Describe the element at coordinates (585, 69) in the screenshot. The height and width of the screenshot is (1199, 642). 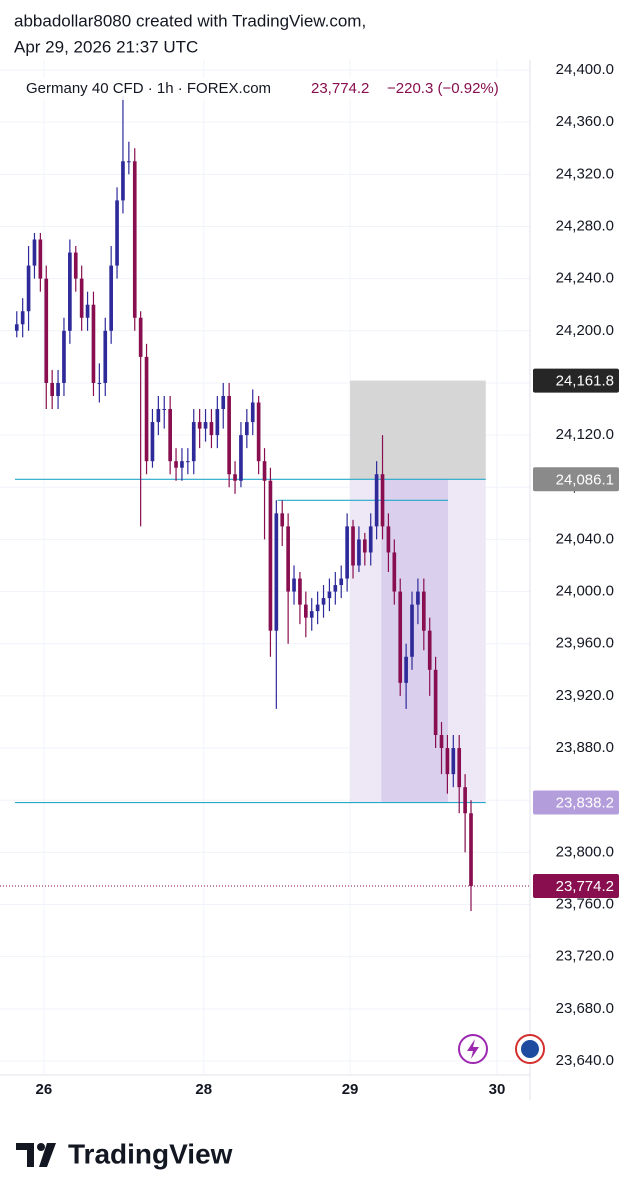
I see `y-tick-label: 24,400.0` at that location.